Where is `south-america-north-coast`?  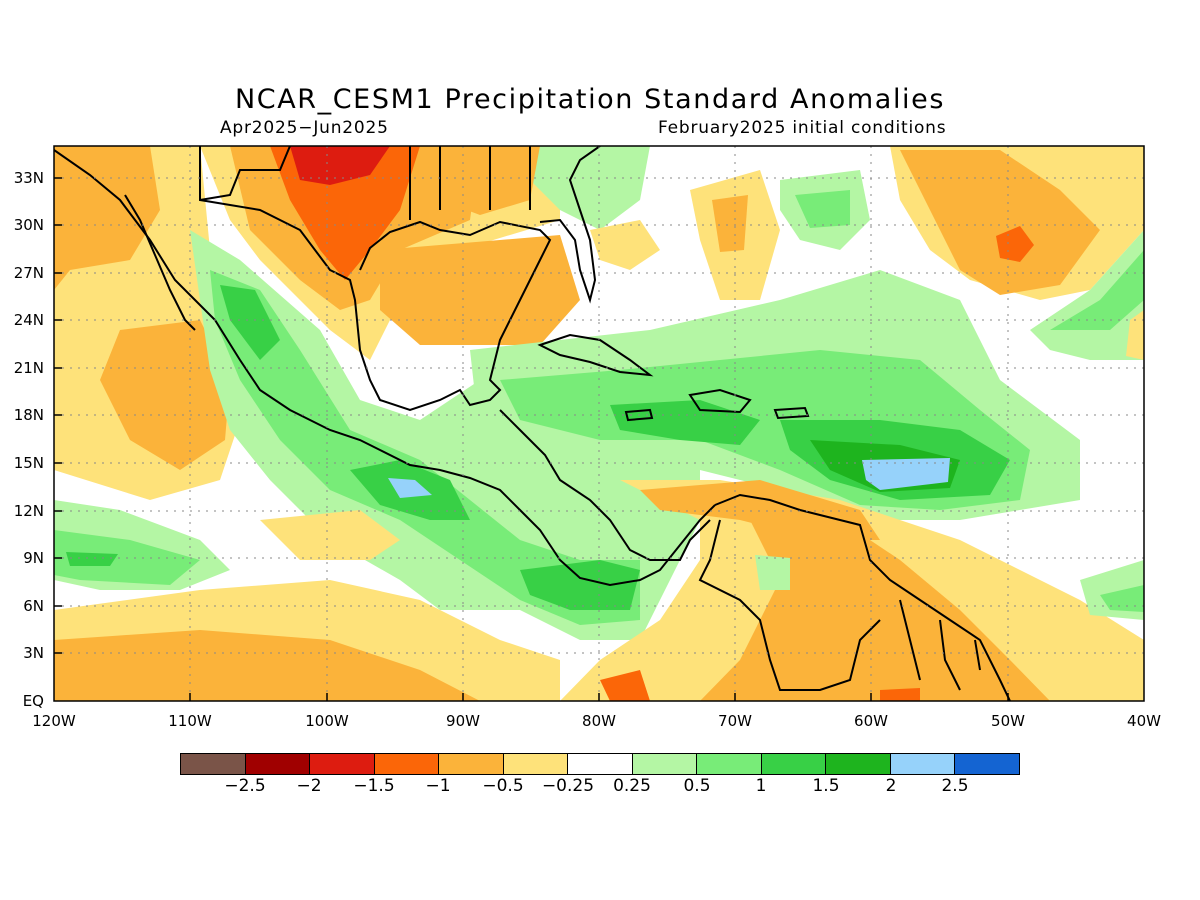 south-america-north-coast is located at coordinates (862, 597).